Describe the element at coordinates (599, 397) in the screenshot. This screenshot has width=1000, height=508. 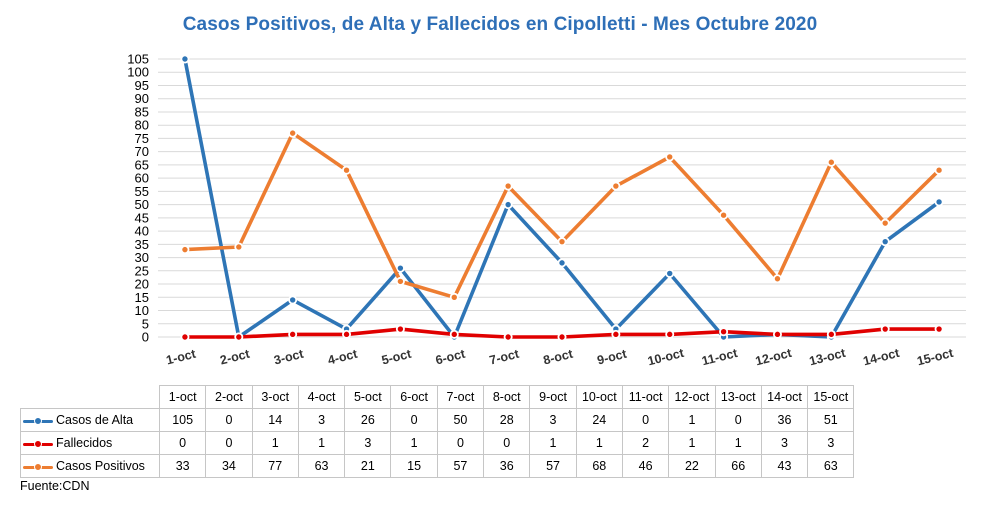
I see `table-category-header: 10-oct` at that location.